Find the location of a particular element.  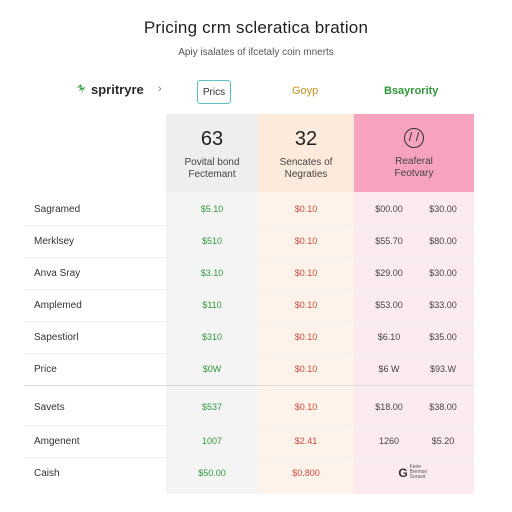

brand-logo: spritryre is located at coordinates (109, 89).